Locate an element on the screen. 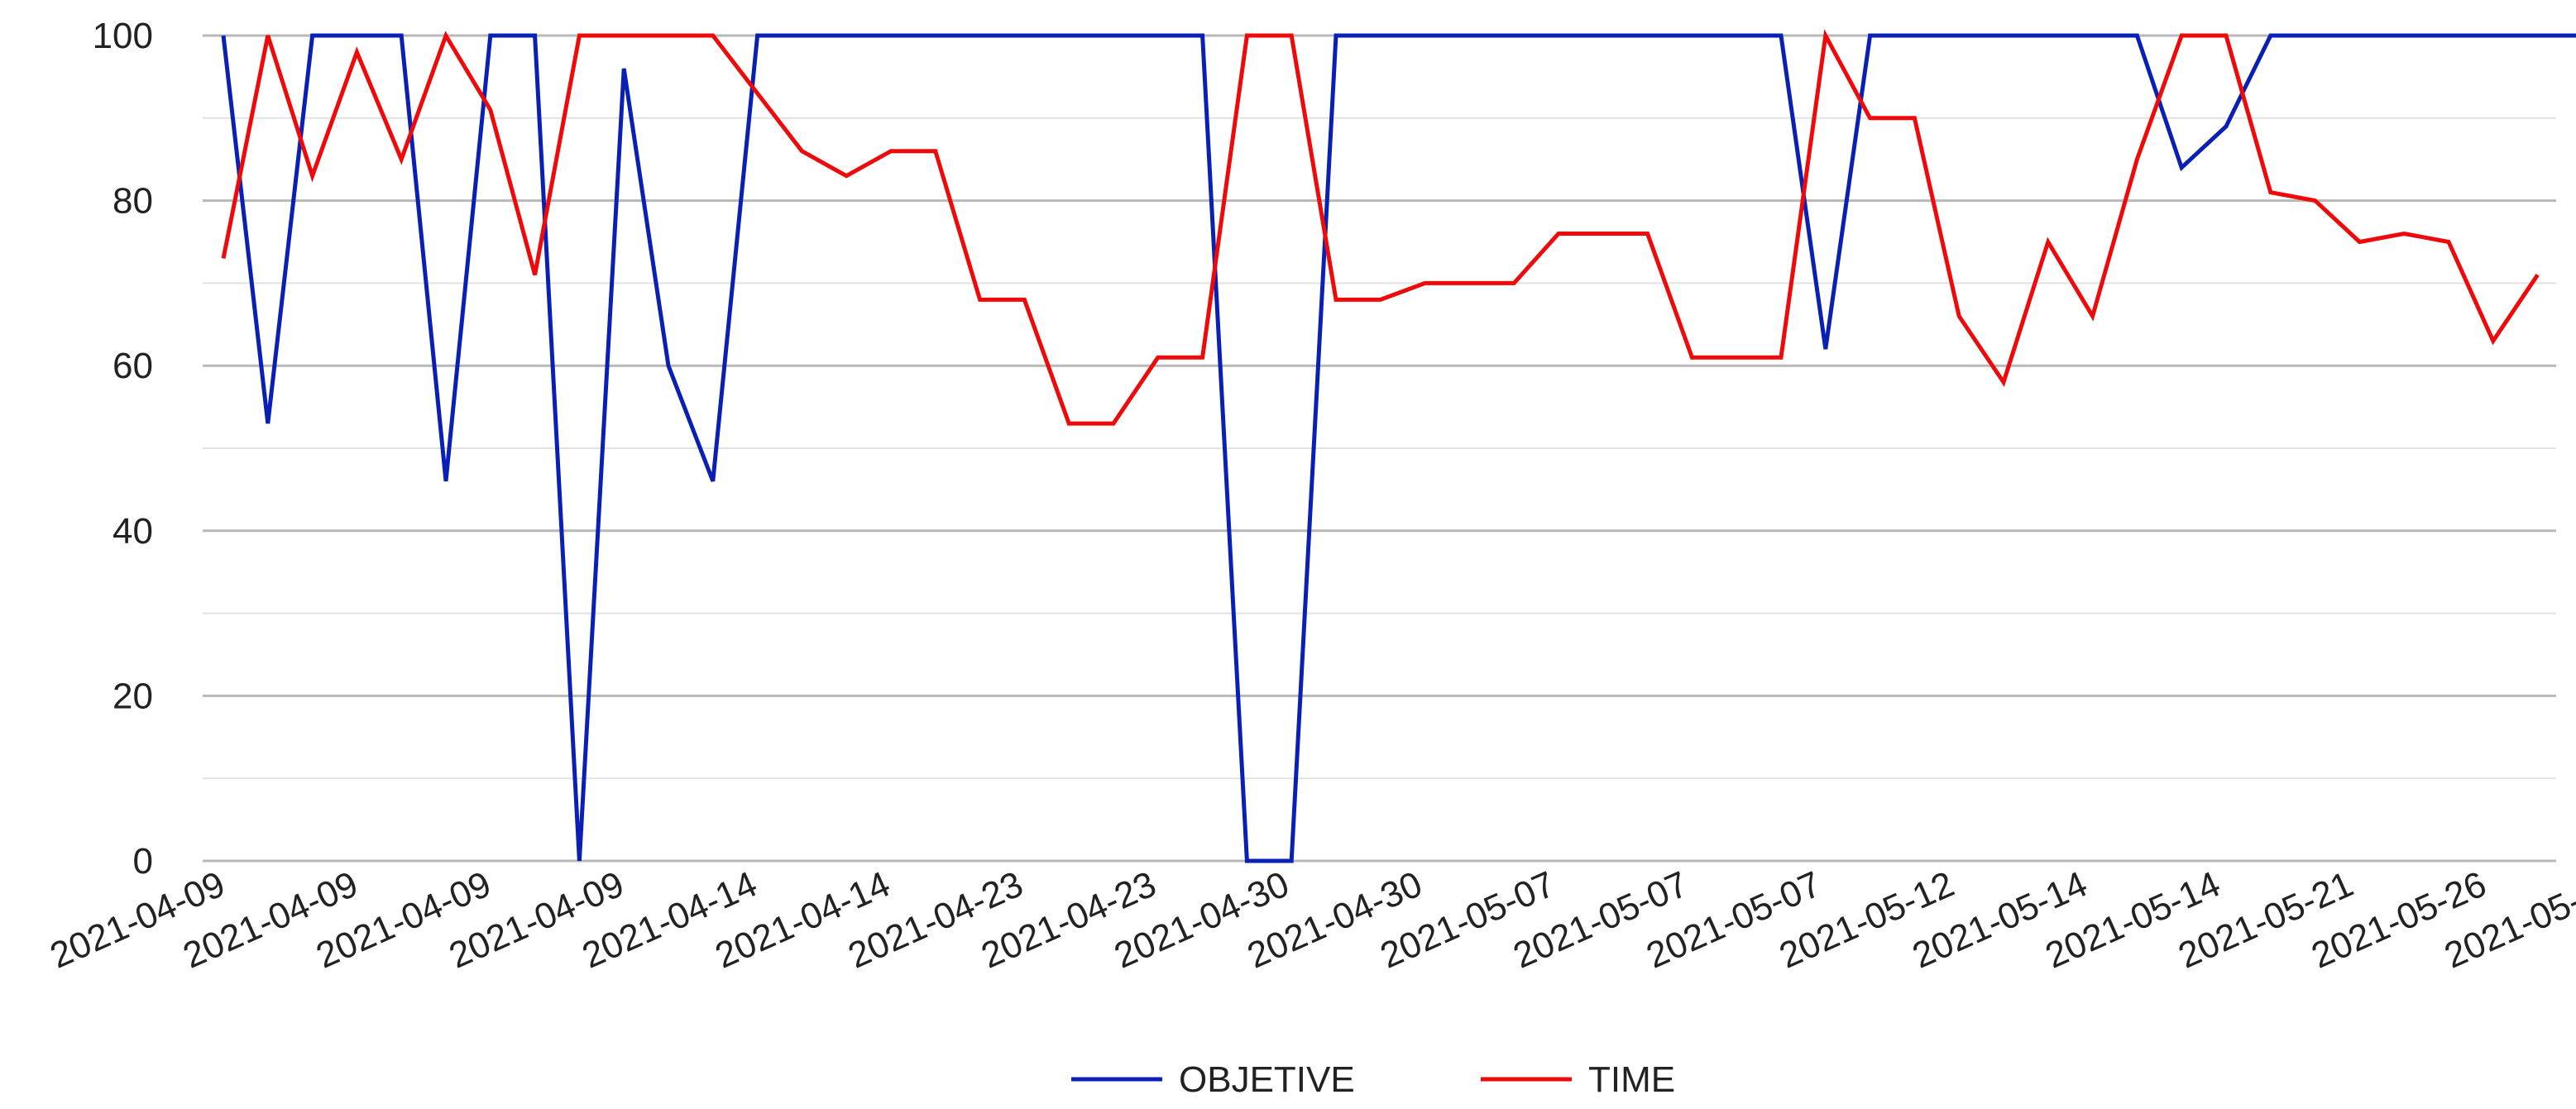  y-tick-label: 40 is located at coordinates (133, 531).